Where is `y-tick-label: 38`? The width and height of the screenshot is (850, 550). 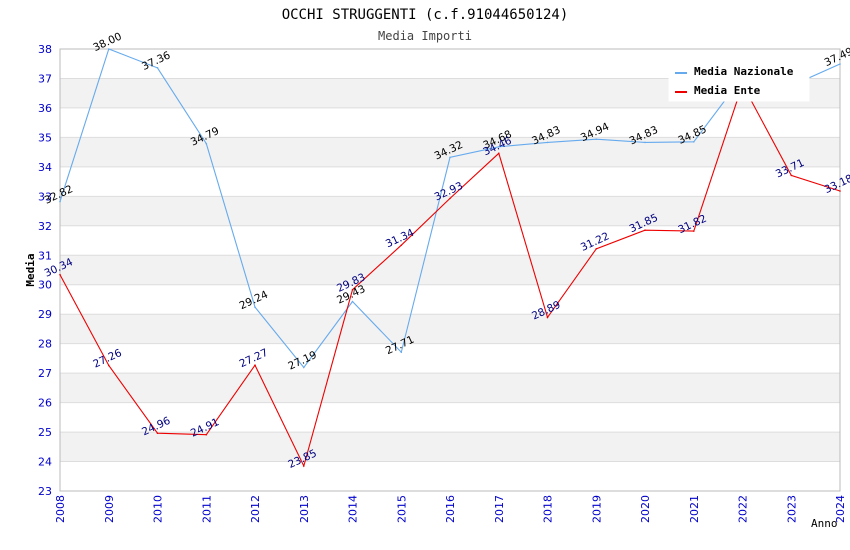
y-tick-label: 38 is located at coordinates (45, 49).